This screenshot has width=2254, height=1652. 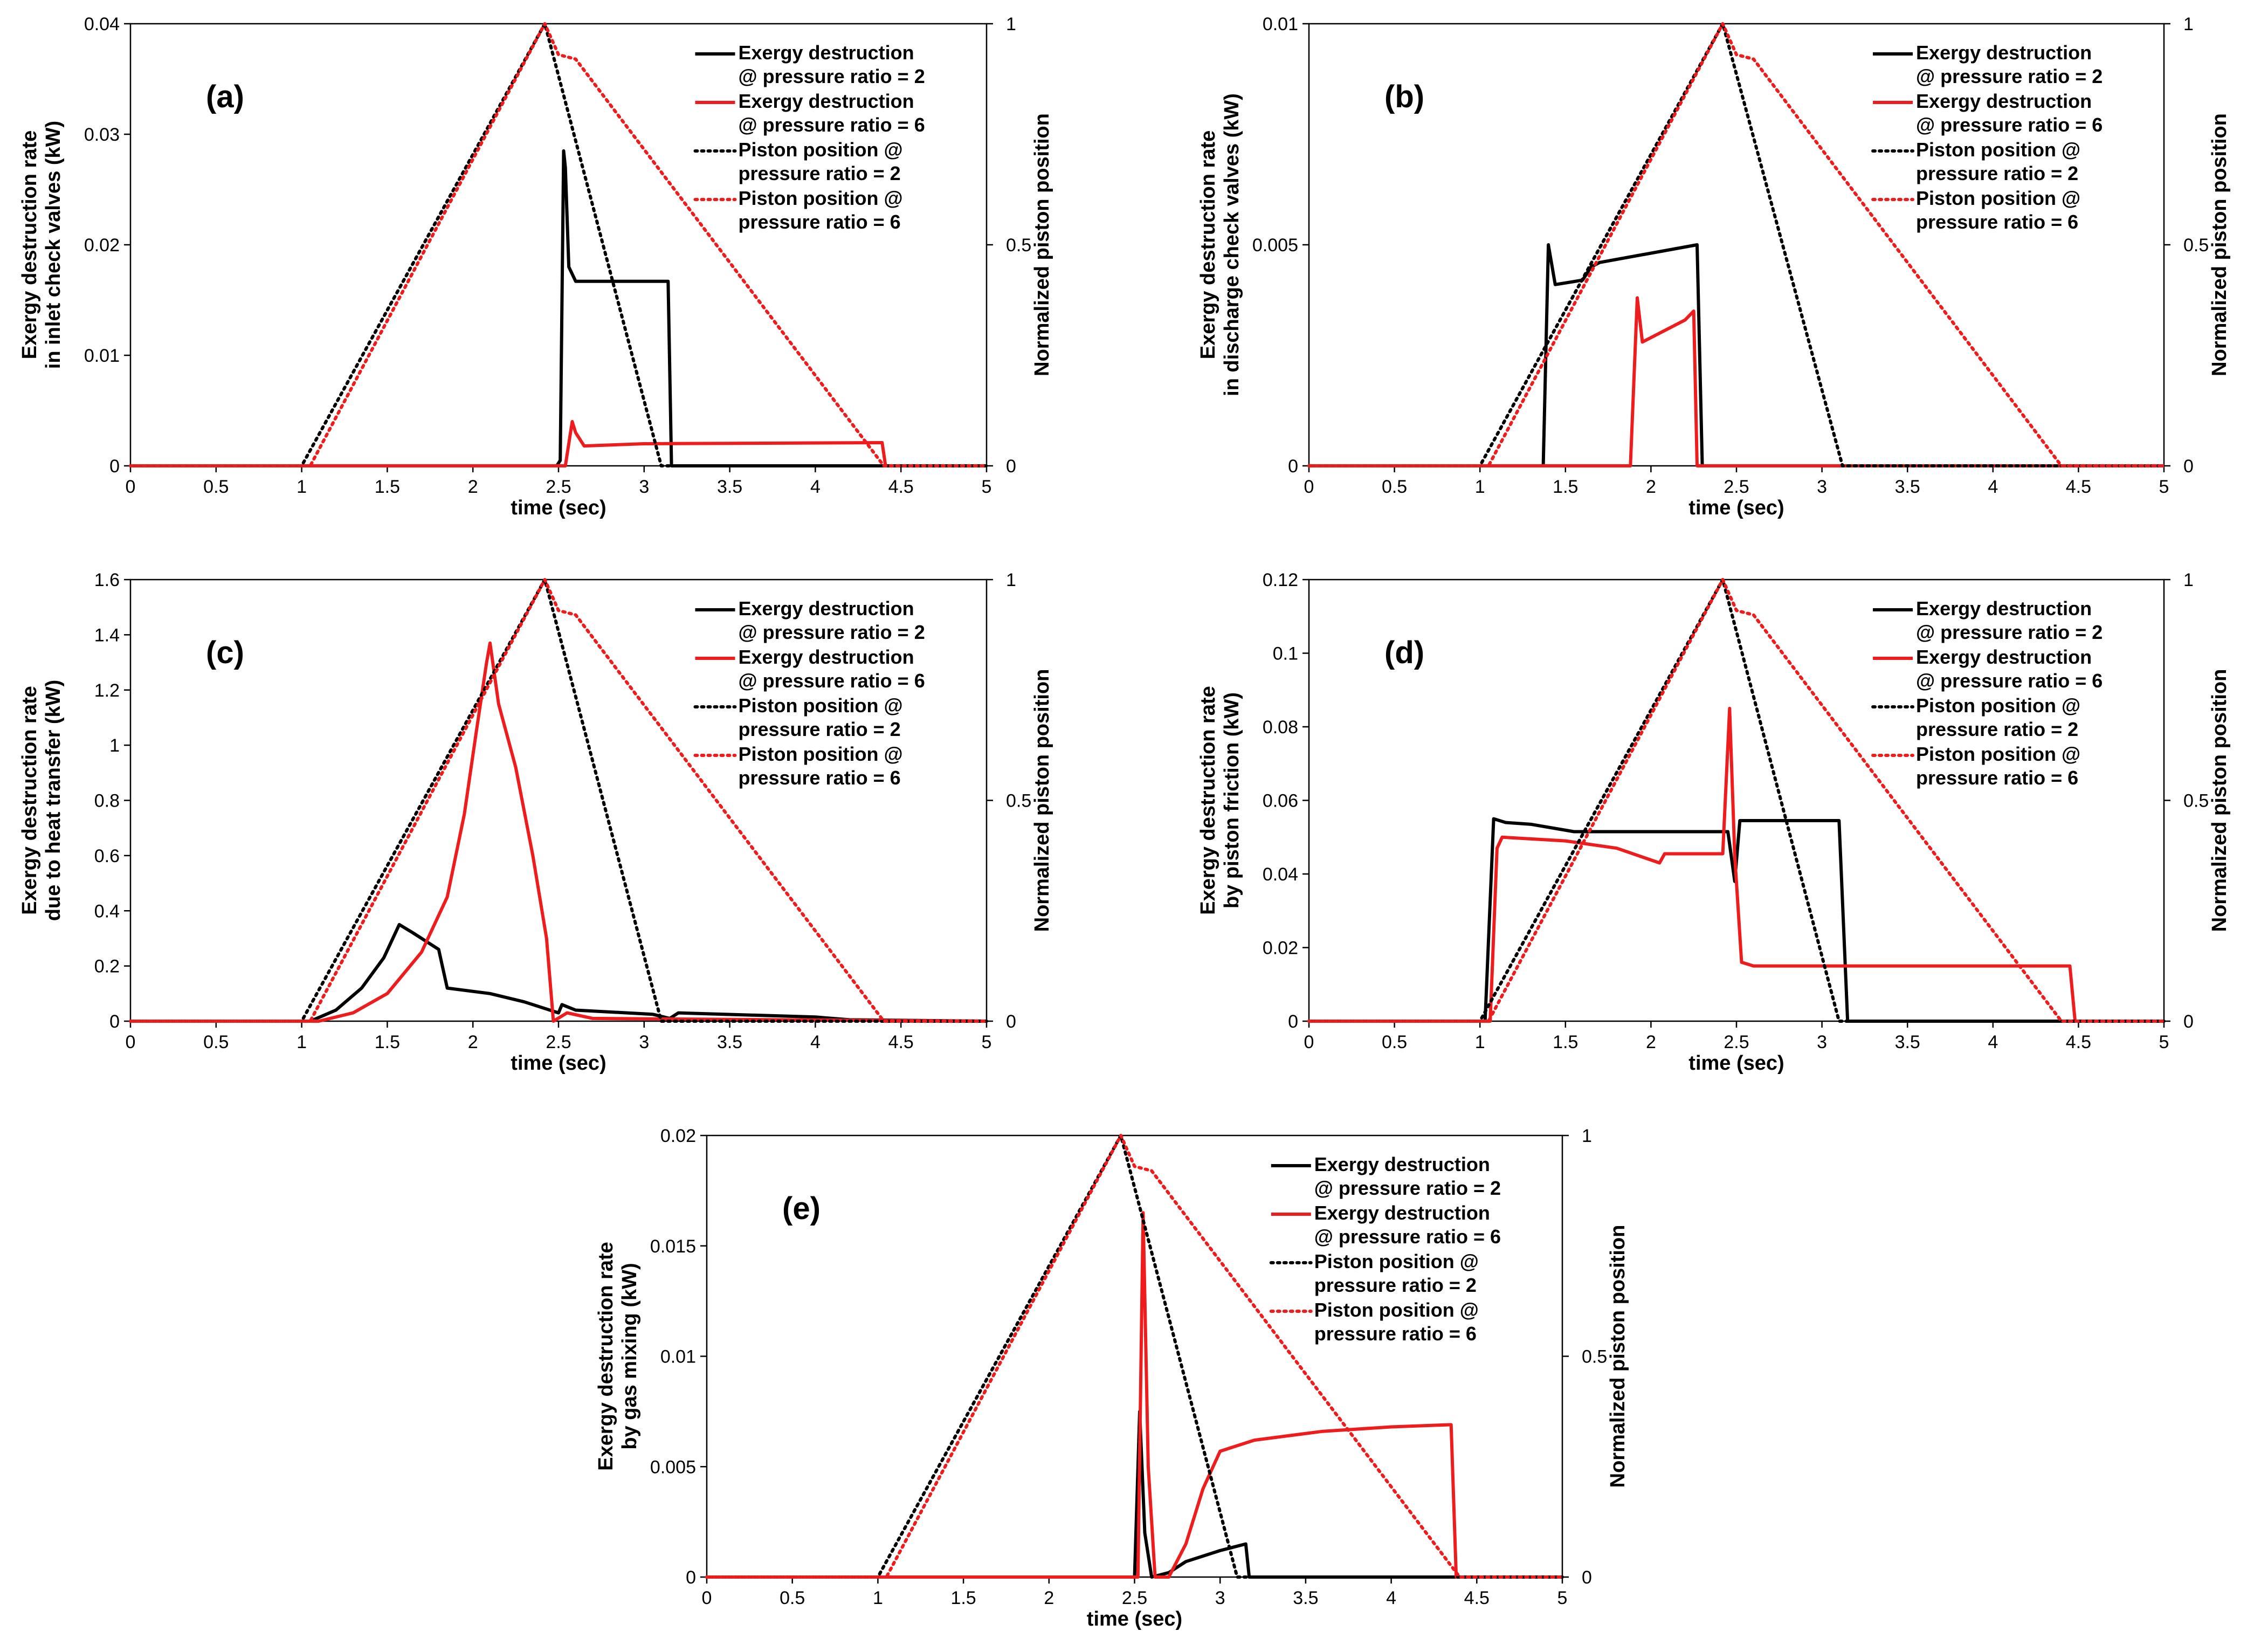 What do you see at coordinates (1232, 244) in the screenshot?
I see `y-axis-label-line: in discharge check valves (kW)` at bounding box center [1232, 244].